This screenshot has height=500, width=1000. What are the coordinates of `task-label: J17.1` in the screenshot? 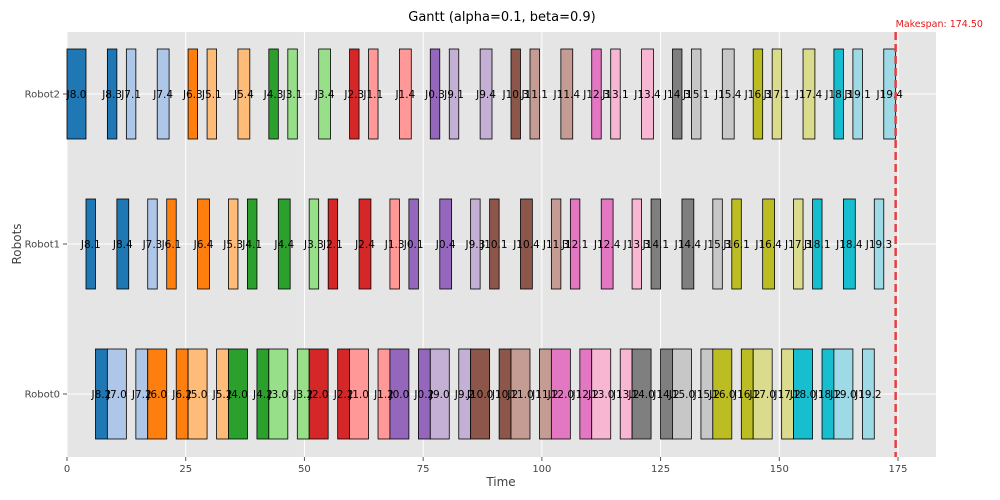 It's located at (776, 95).